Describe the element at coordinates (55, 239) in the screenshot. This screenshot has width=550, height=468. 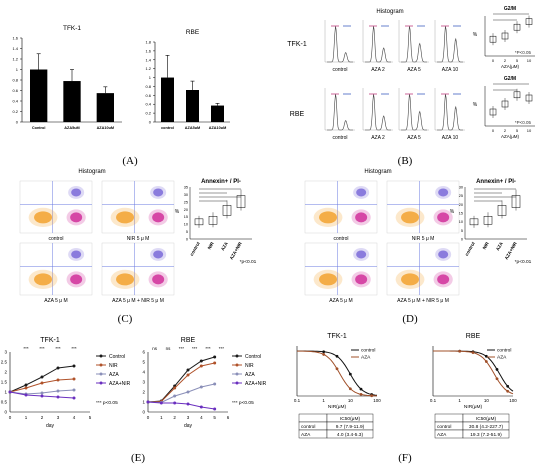
I see `flow-label: control` at that location.